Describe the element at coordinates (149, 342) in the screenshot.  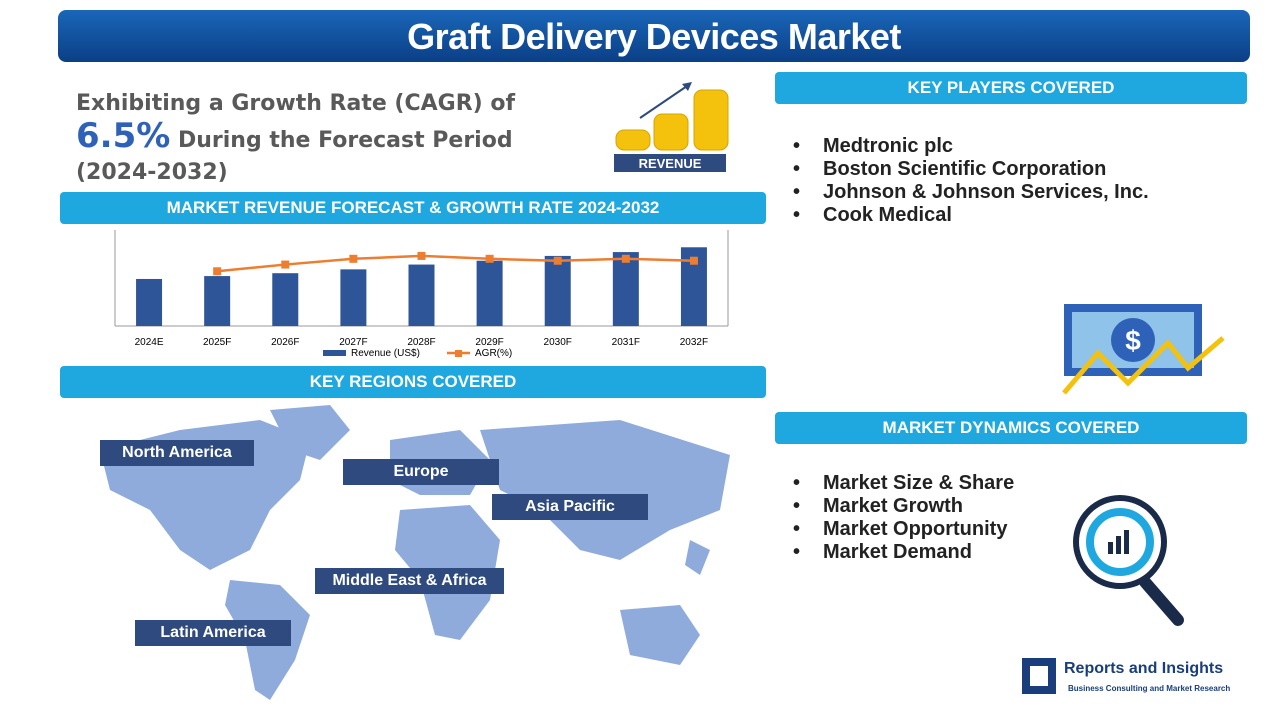
I see `x-tick-label: 2024E` at that location.